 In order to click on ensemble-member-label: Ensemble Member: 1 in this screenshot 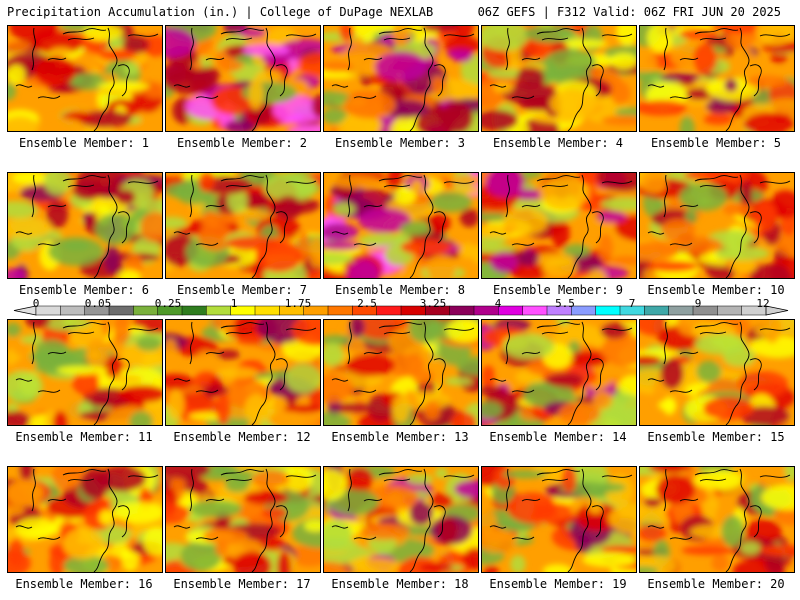, I will do `click(84, 143)`.